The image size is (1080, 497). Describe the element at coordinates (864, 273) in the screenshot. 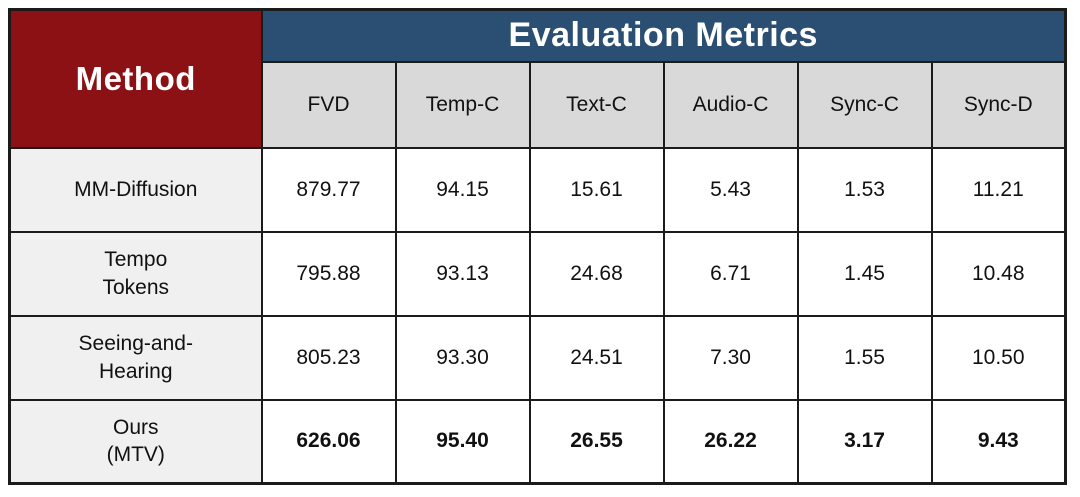

I see `value-cell: 1.45` at that location.